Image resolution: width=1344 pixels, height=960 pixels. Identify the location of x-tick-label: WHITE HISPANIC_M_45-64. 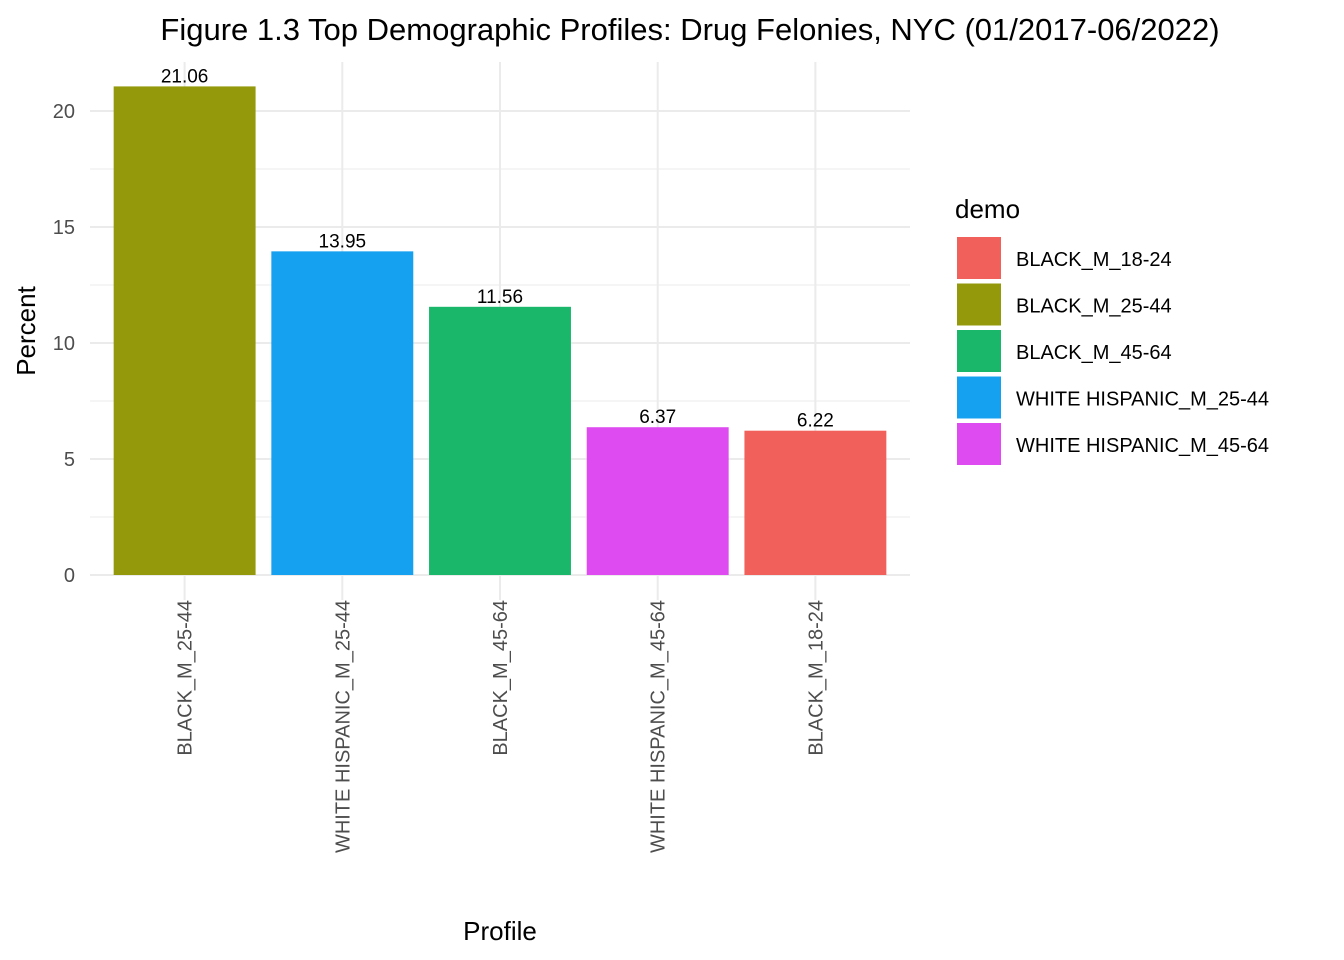
(659, 726).